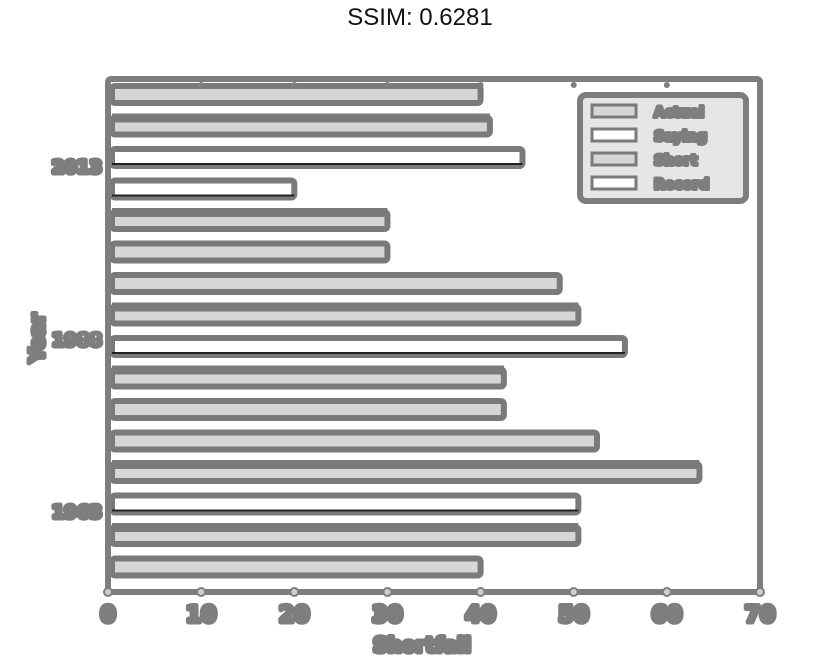  Describe the element at coordinates (480, 615) in the screenshot. I see `x-tick-label: 40` at that location.